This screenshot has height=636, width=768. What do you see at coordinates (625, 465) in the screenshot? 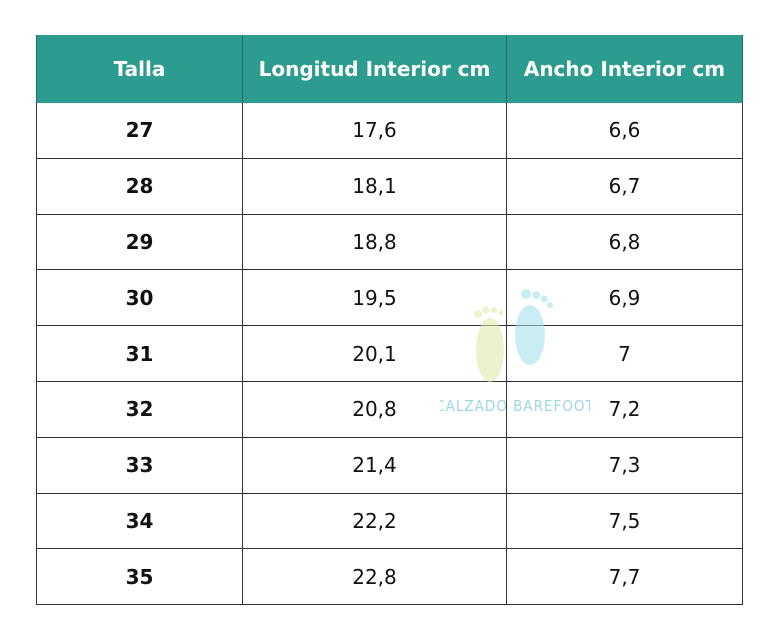
I see `table-cell: 7,3` at bounding box center [625, 465].